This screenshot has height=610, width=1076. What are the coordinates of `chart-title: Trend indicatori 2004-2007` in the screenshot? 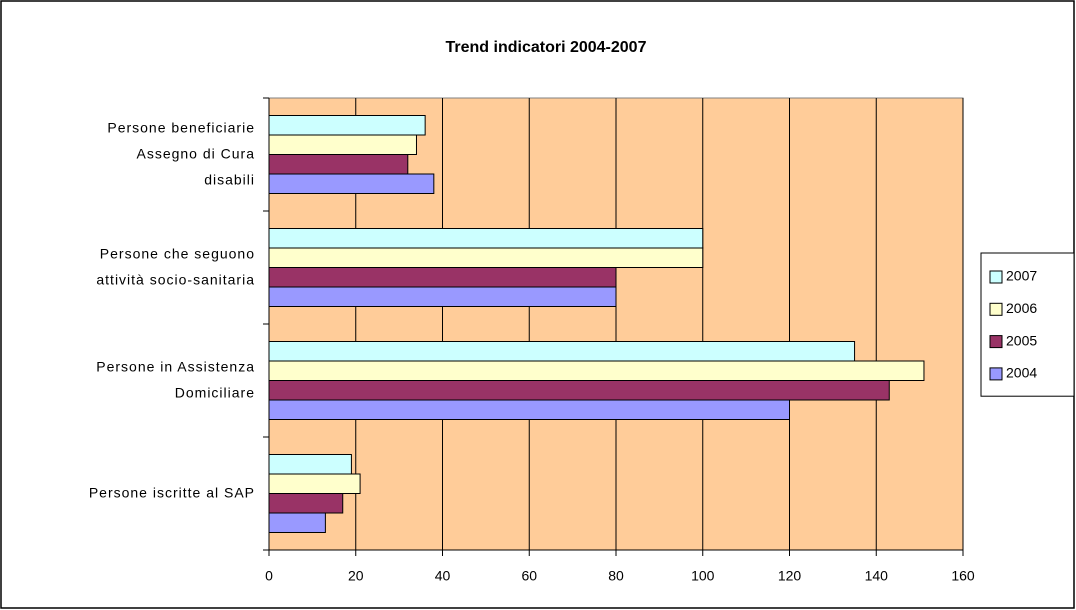 It's located at (546, 47).